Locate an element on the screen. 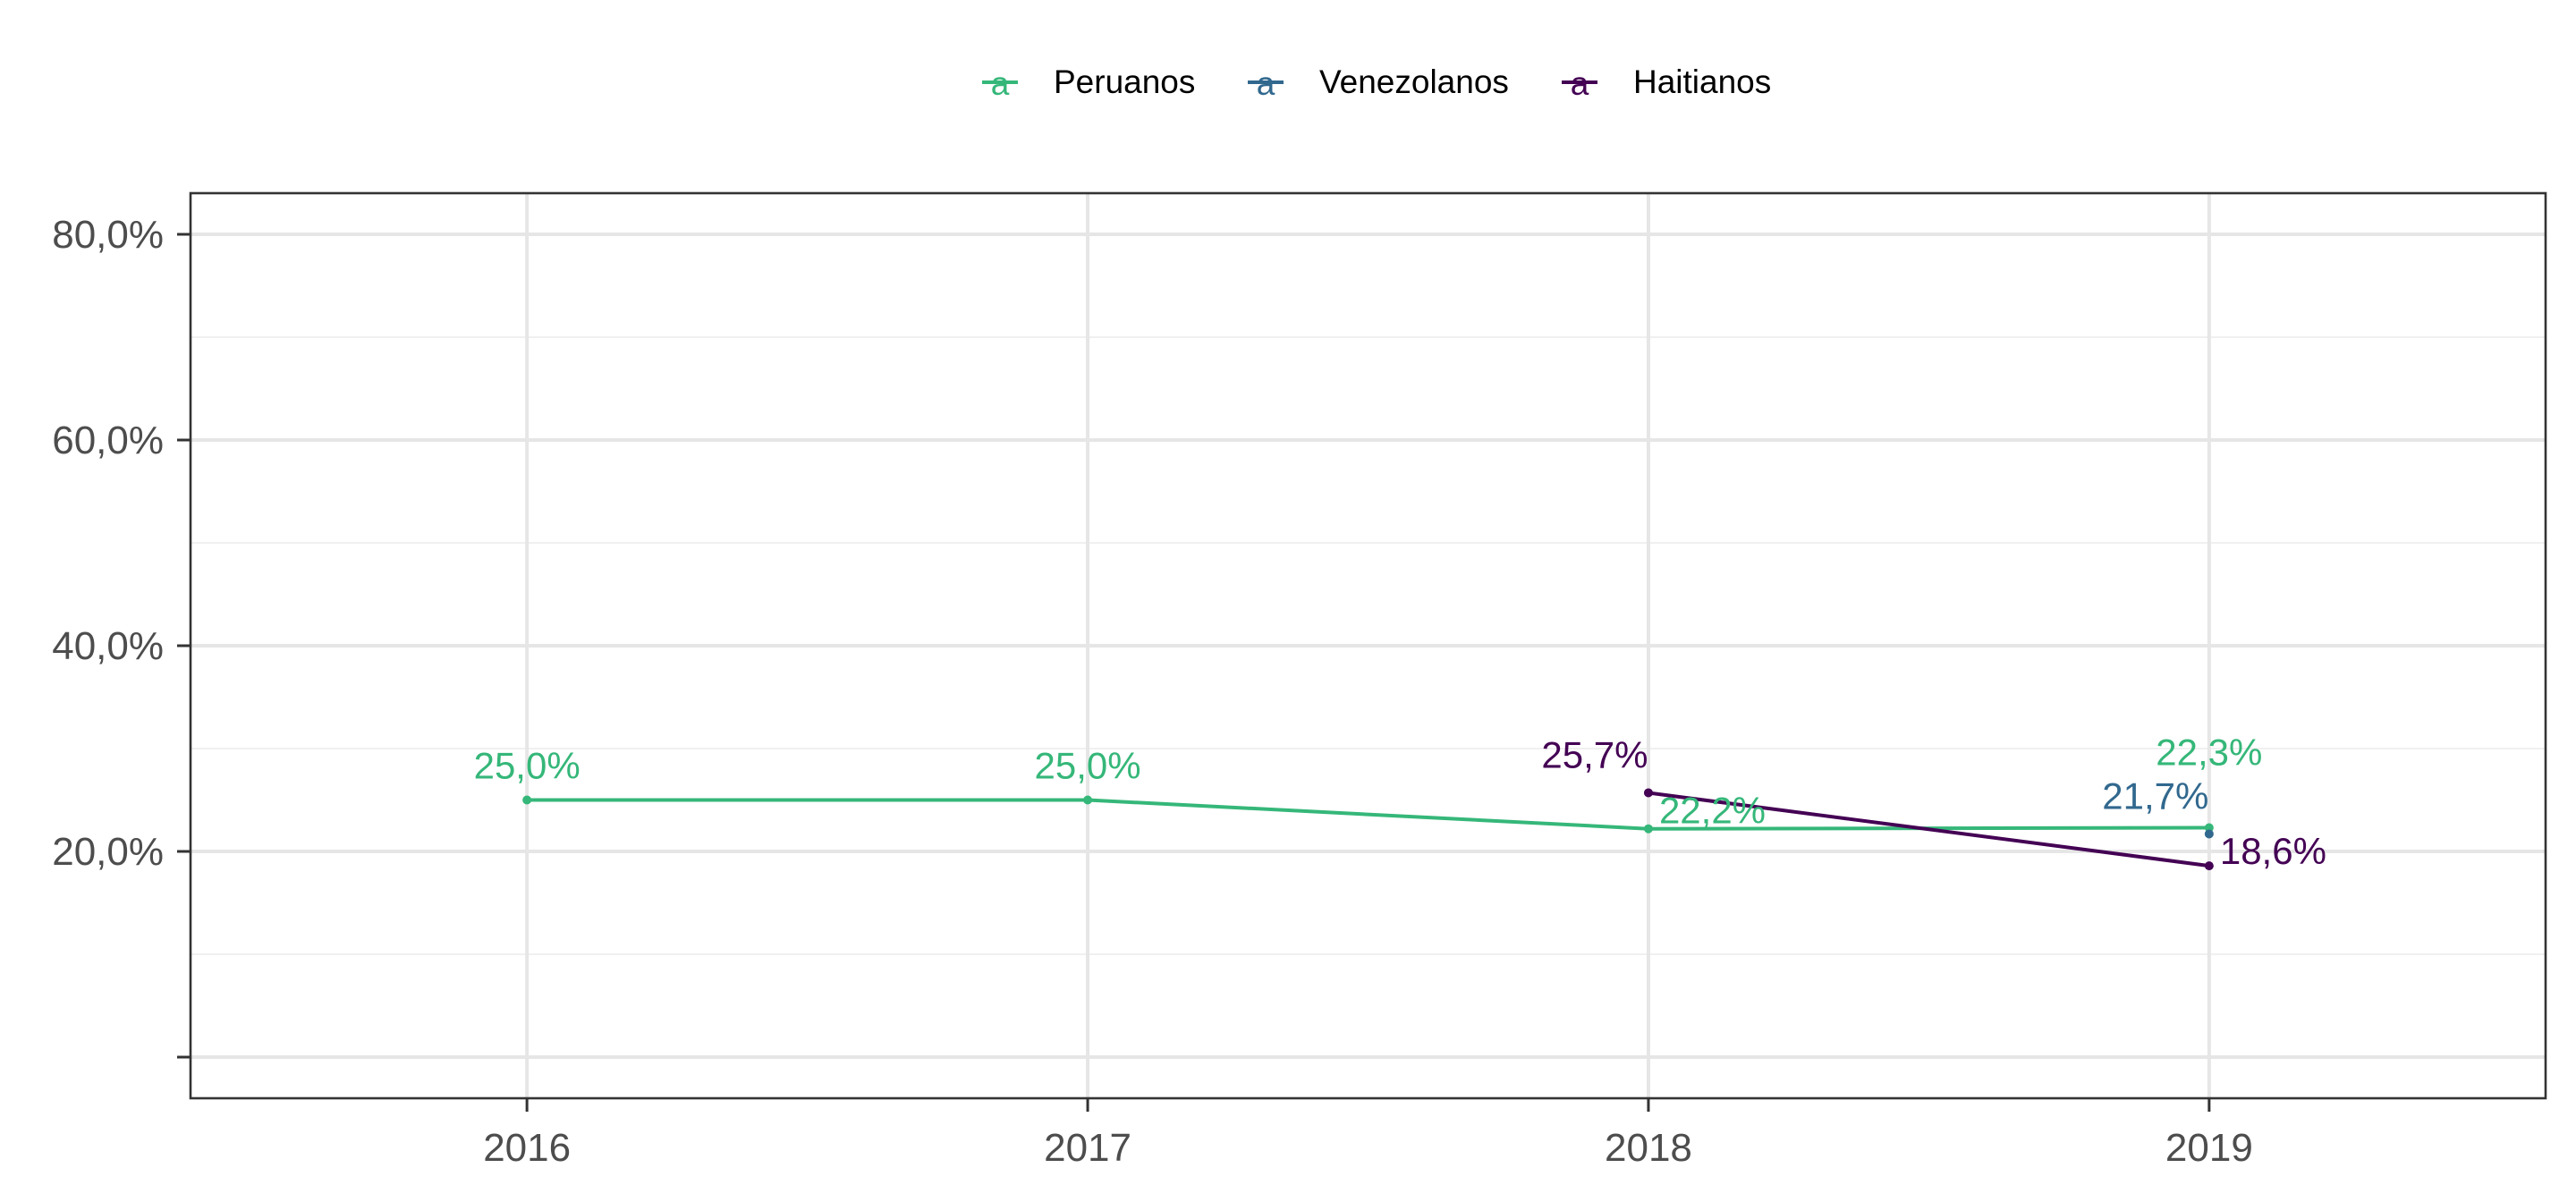 This screenshot has width=2576, height=1202. x-axis: 2016 2017 2018 2019 is located at coordinates (1368, 1134).